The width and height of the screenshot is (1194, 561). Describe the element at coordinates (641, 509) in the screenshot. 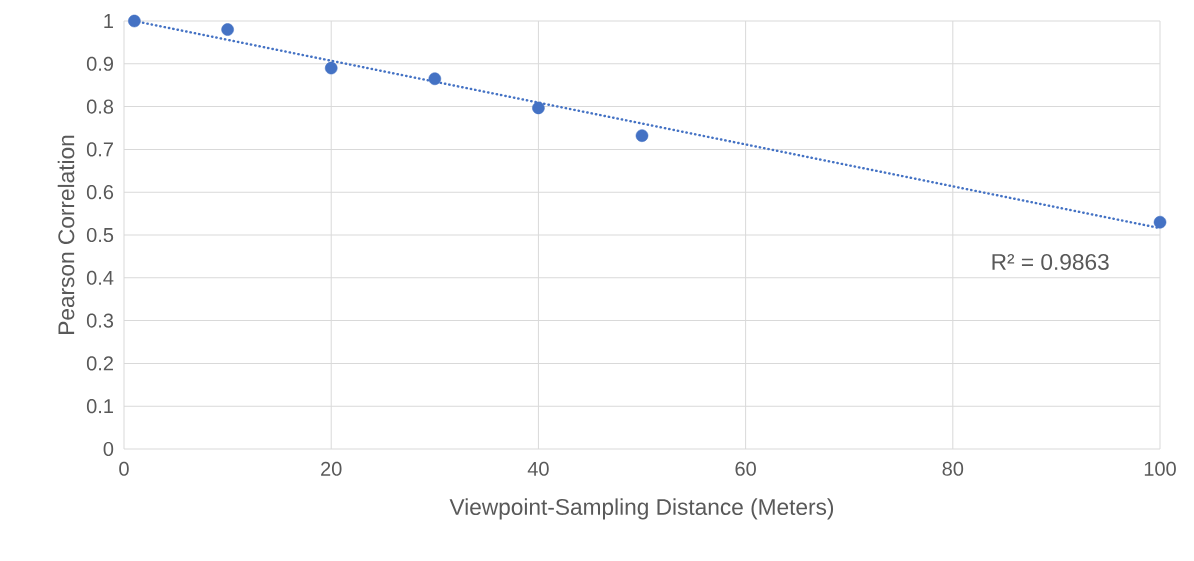

I see `x-axis-title: Viewpoint-Sampling Distance (Meters)` at that location.